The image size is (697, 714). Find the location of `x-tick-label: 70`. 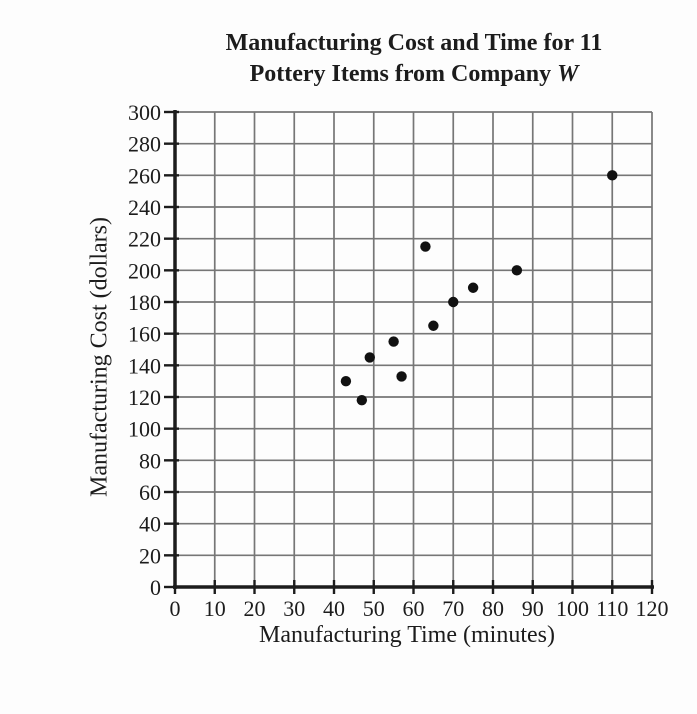

x-tick-label: 70 is located at coordinates (453, 608).